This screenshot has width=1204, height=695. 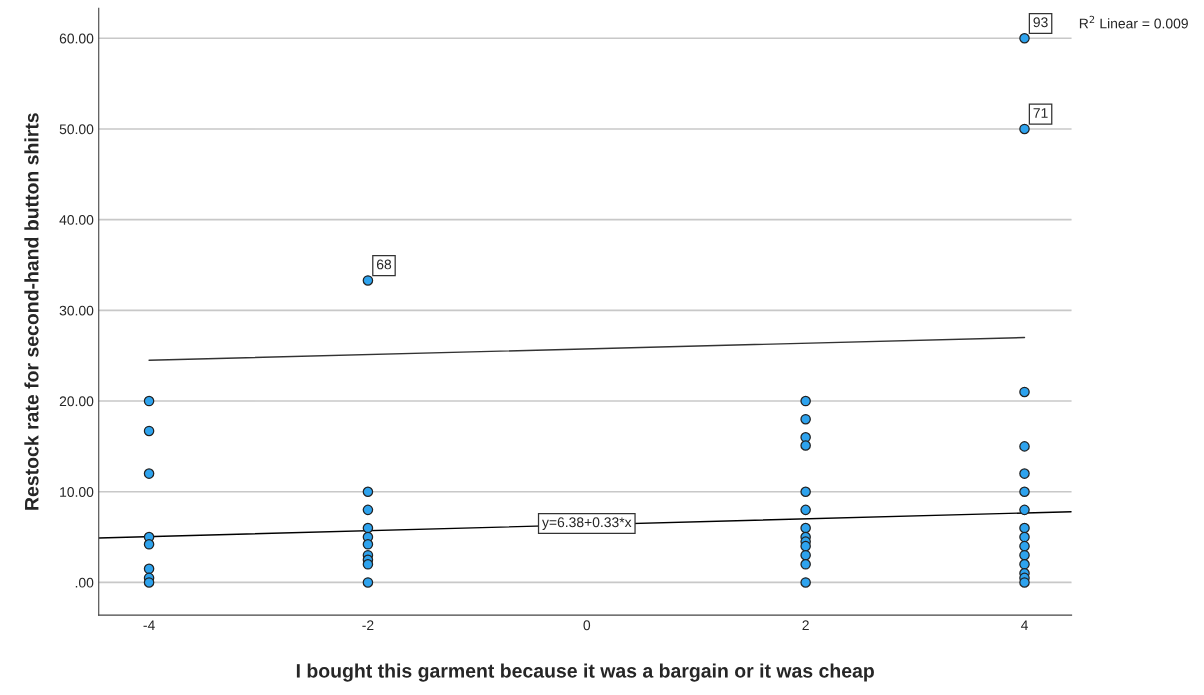 What do you see at coordinates (587, 625) in the screenshot?
I see `x-tick-label: 0` at bounding box center [587, 625].